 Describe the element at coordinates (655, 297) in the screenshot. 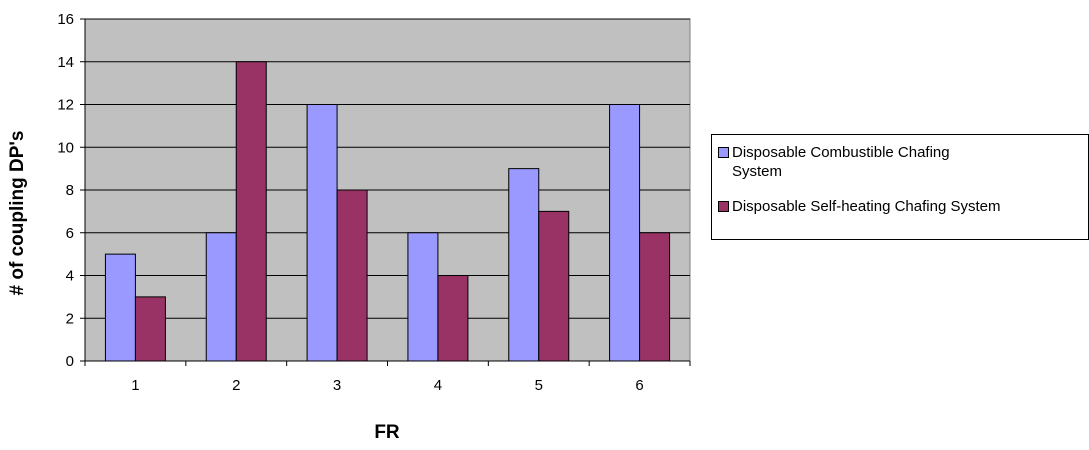

I see `bar-self-heating-fr6` at that location.